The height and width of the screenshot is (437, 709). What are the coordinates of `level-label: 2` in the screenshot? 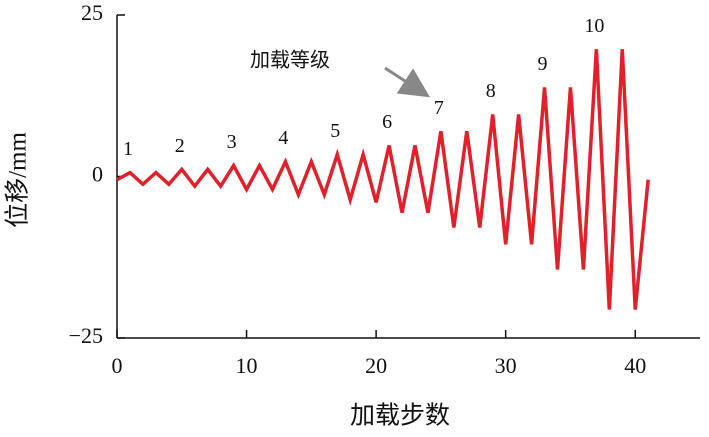 It's located at (180, 146).